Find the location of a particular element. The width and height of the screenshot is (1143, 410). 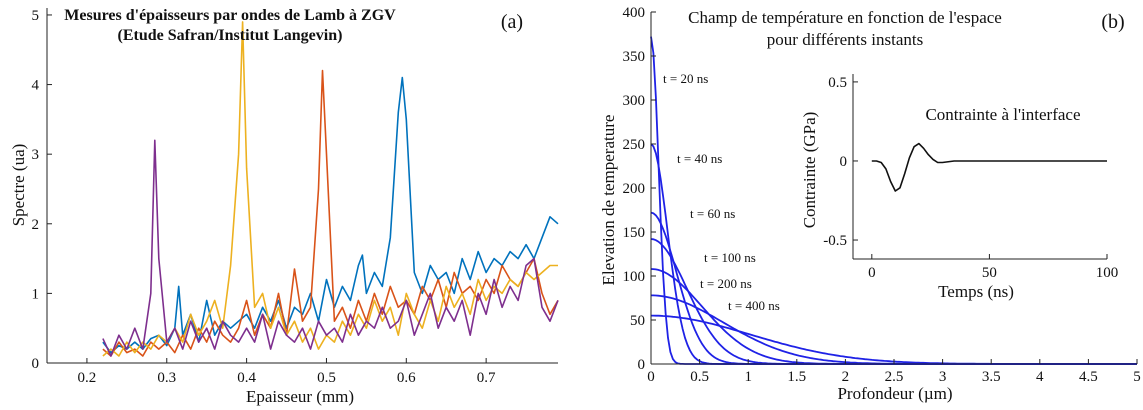

chart-a-x-tick-label: 0.5 is located at coordinates (326, 378).